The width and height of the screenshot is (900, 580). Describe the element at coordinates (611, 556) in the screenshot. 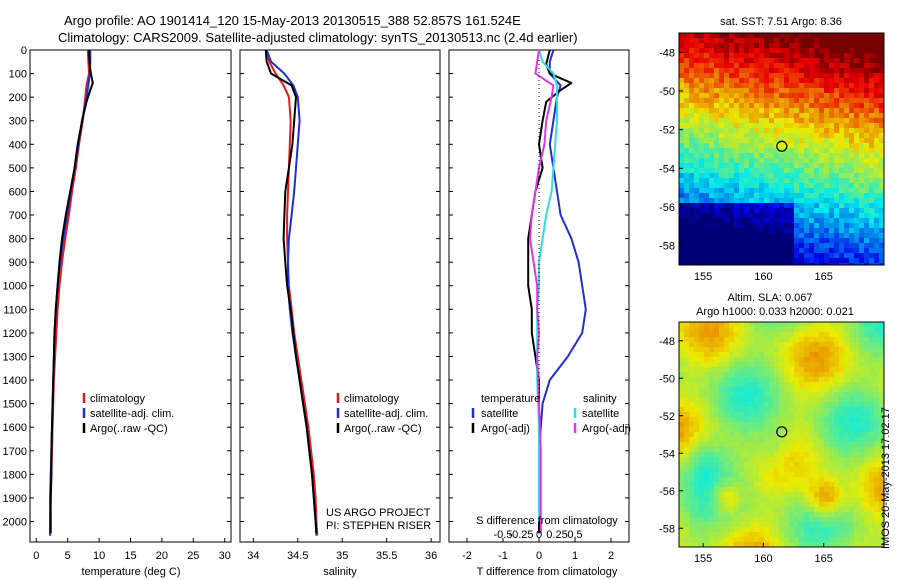

I see `x-tick-label: 2` at that location.